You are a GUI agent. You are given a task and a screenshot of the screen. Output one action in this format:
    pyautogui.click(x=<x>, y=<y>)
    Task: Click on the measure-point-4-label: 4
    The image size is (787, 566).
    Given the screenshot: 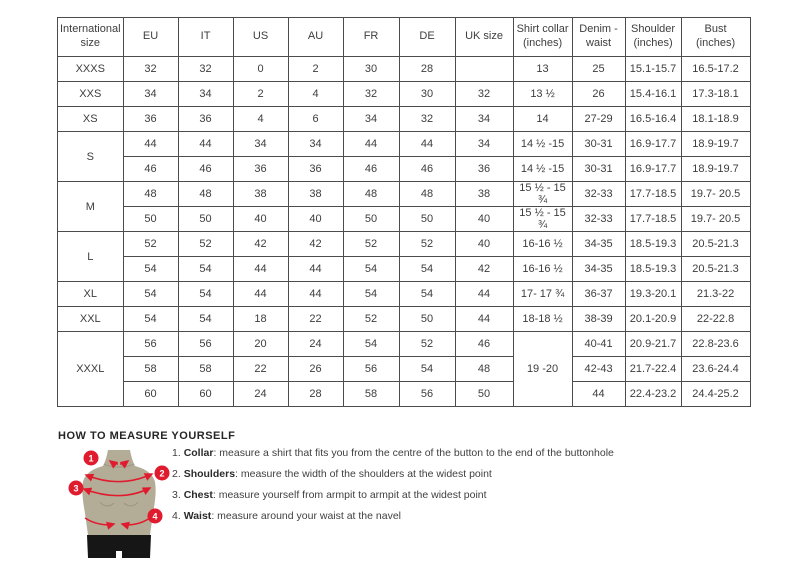 What is the action you would take?
    pyautogui.click(x=154, y=516)
    